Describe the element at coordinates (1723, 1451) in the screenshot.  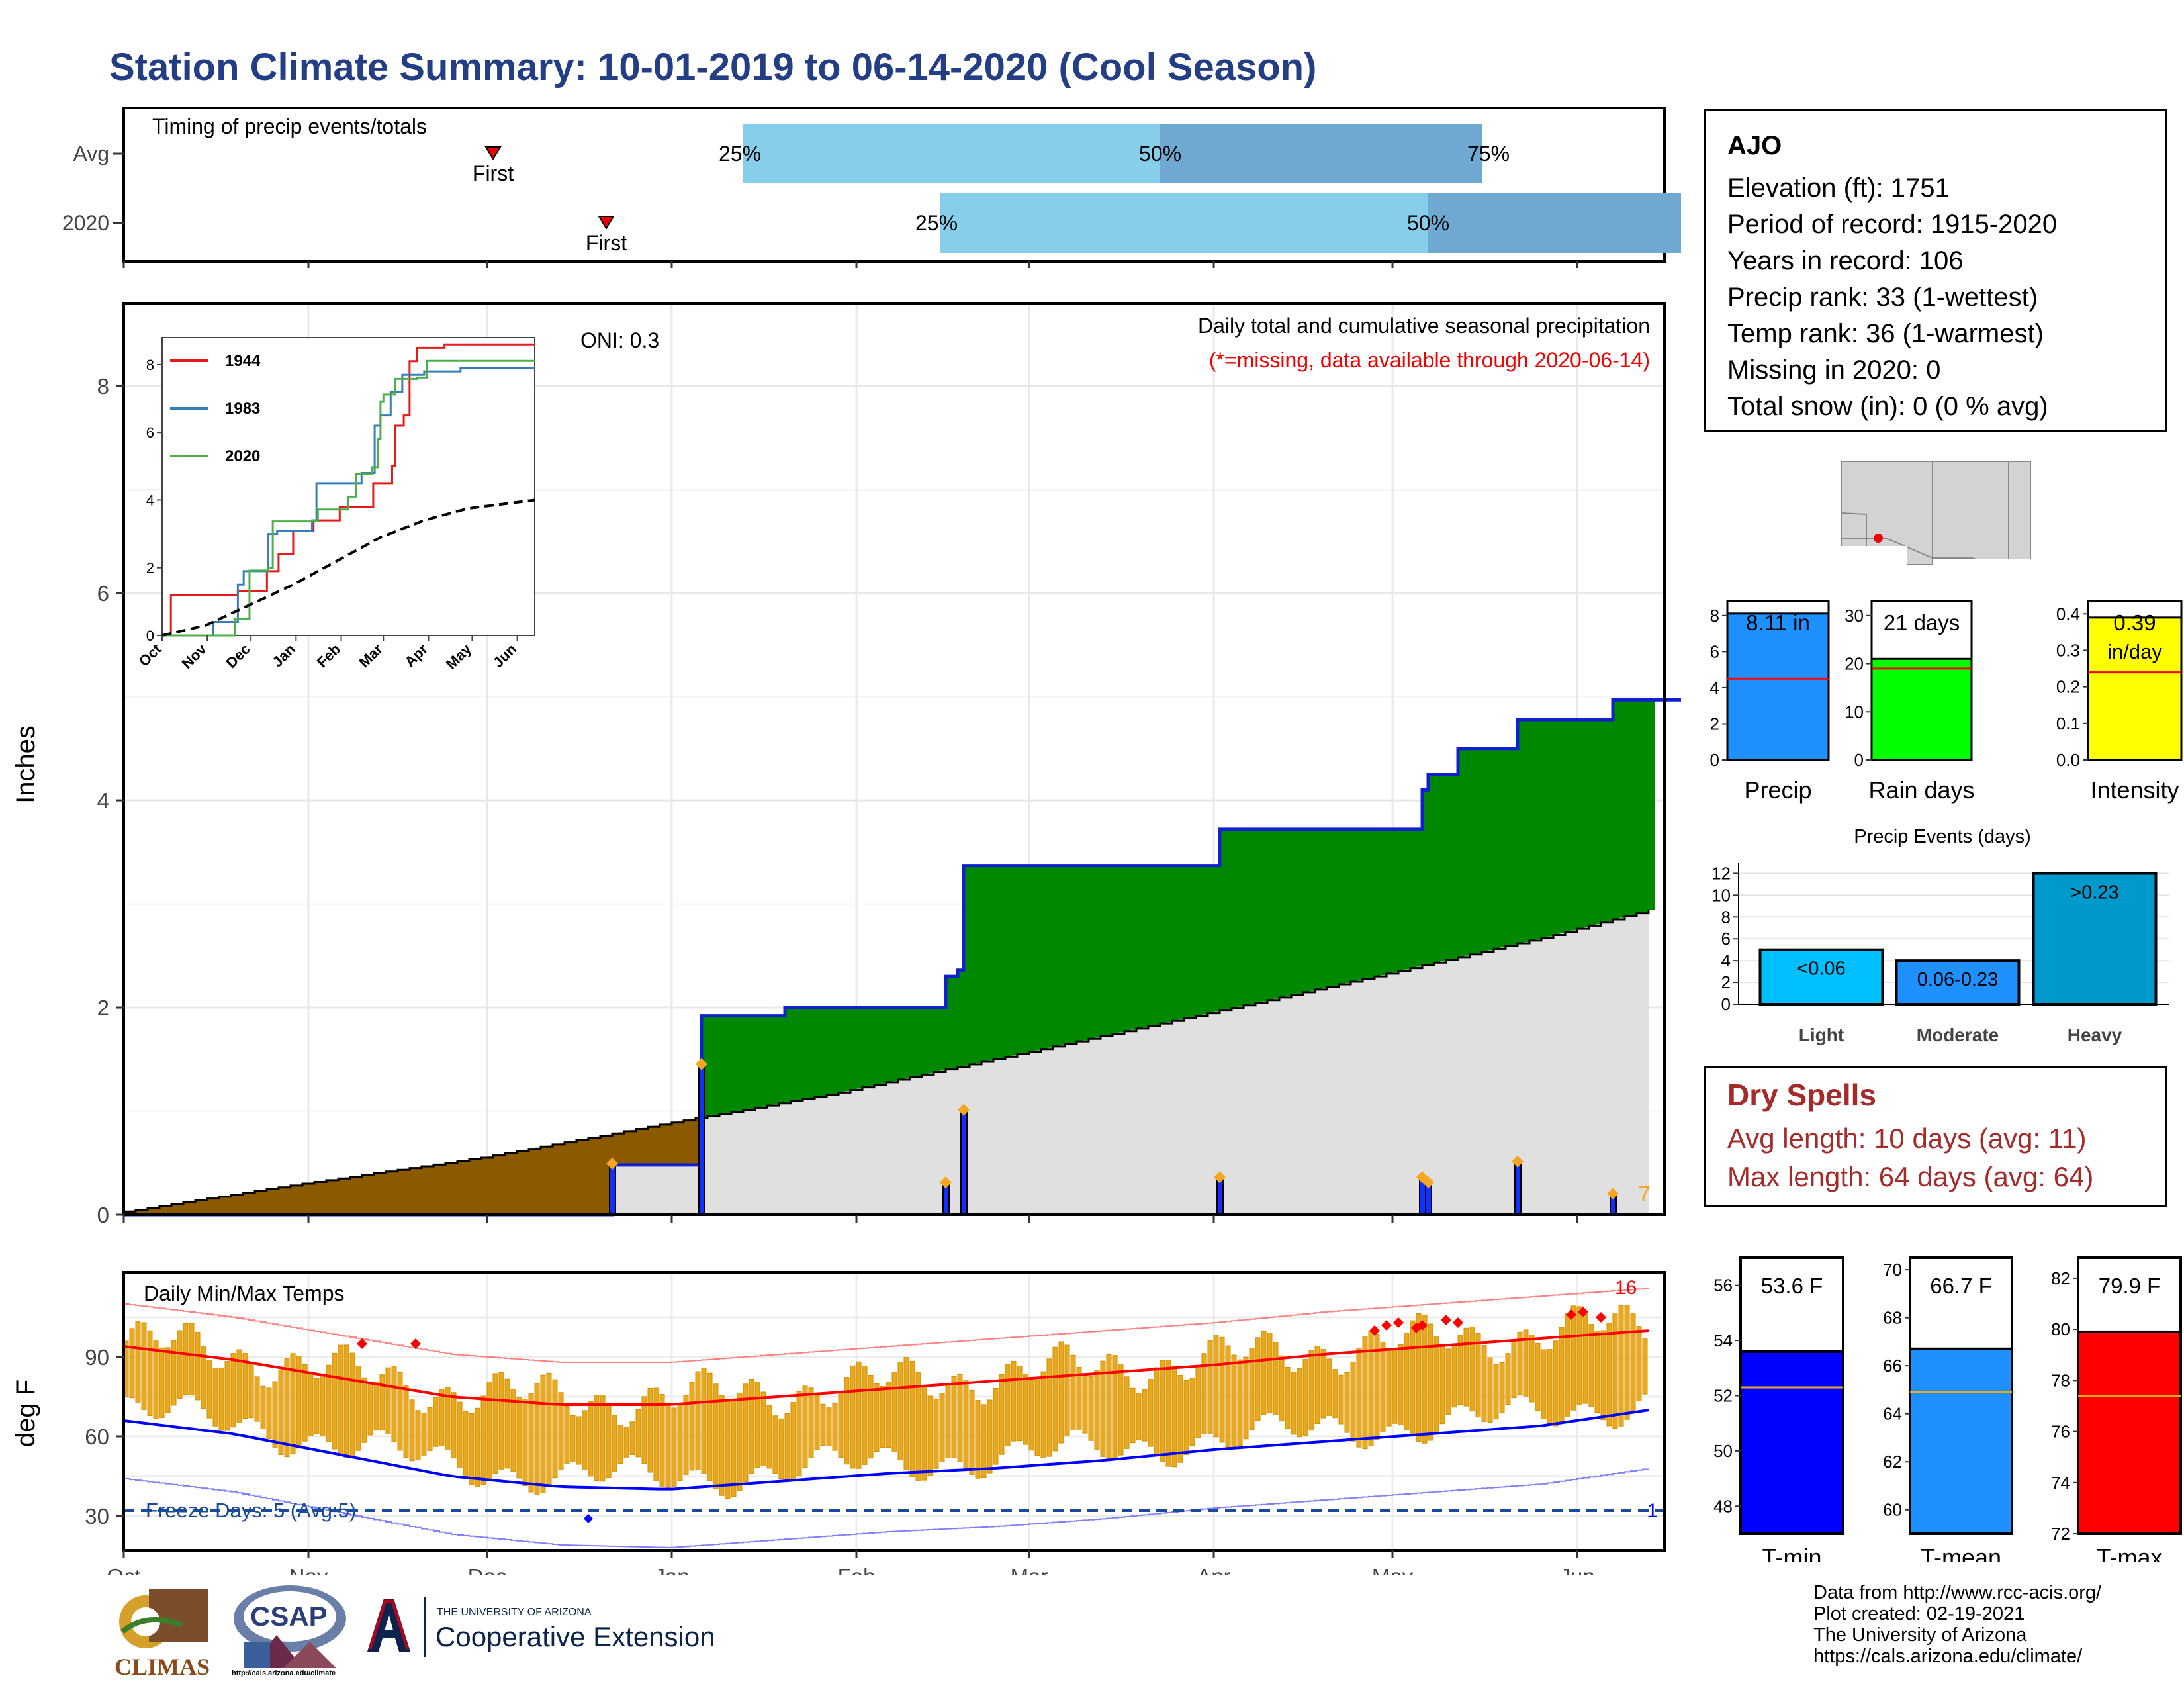
I see `temp-gauge-y-tick-label: 50` at that location.